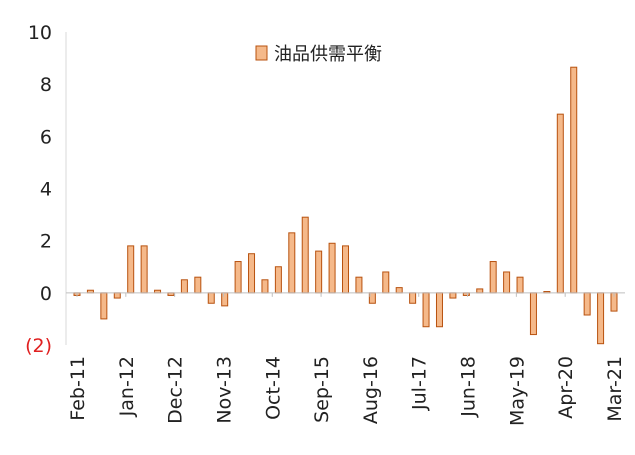 This screenshot has width=635, height=455. I want to click on x-tick-label: May-19, so click(517, 391).